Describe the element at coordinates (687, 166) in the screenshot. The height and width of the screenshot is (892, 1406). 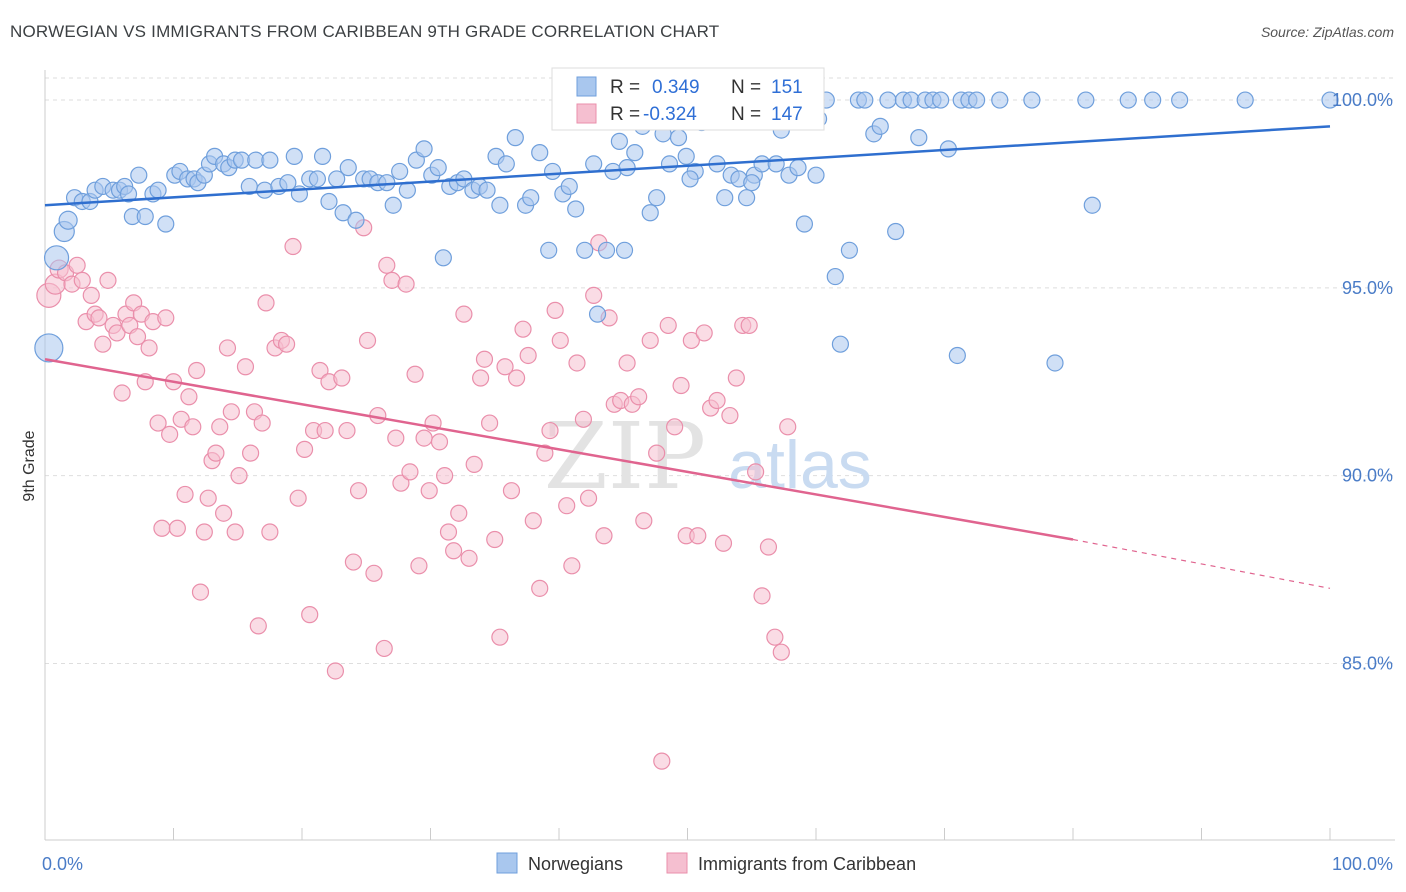
I see `norwegian-trend-line` at that location.